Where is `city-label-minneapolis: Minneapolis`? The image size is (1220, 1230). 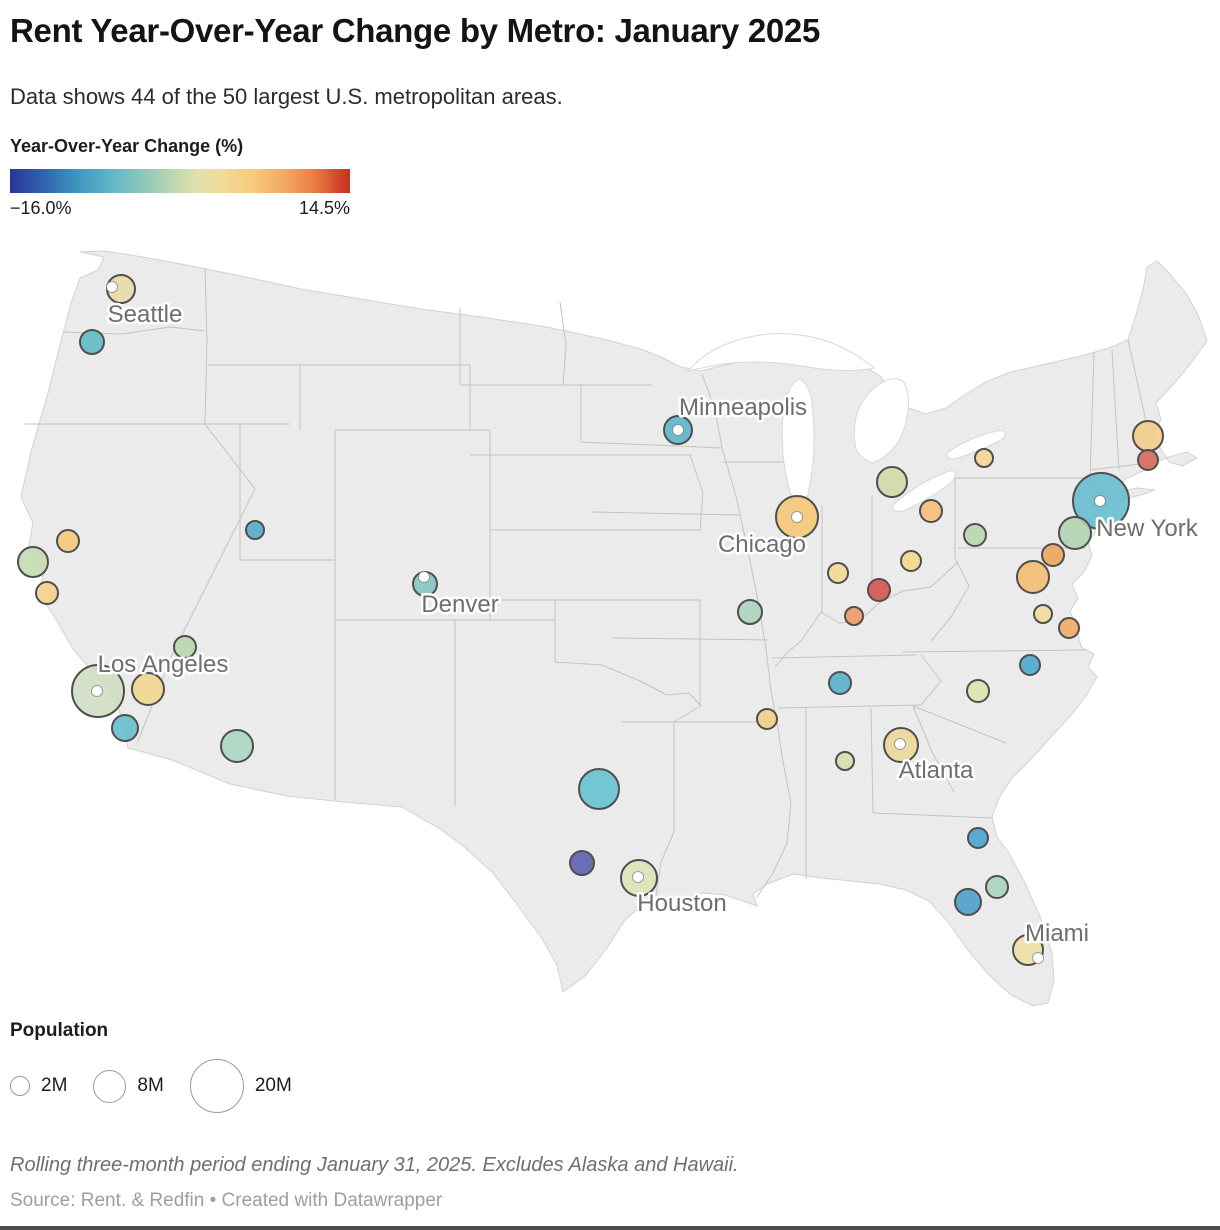
city-label-minneapolis: Minneapolis is located at coordinates (743, 407).